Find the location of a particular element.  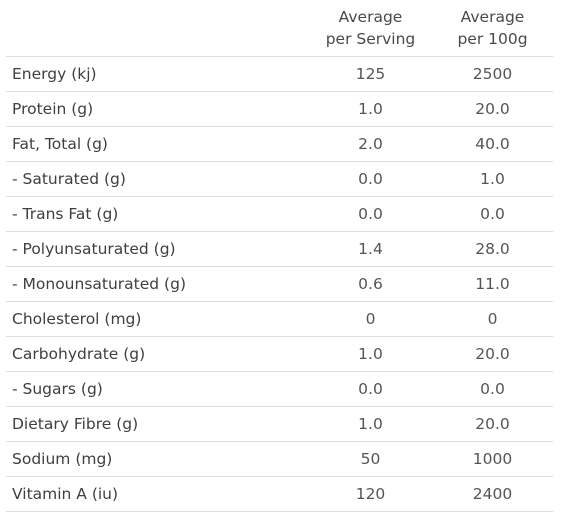

per-serving-value: 50 is located at coordinates (370, 459).